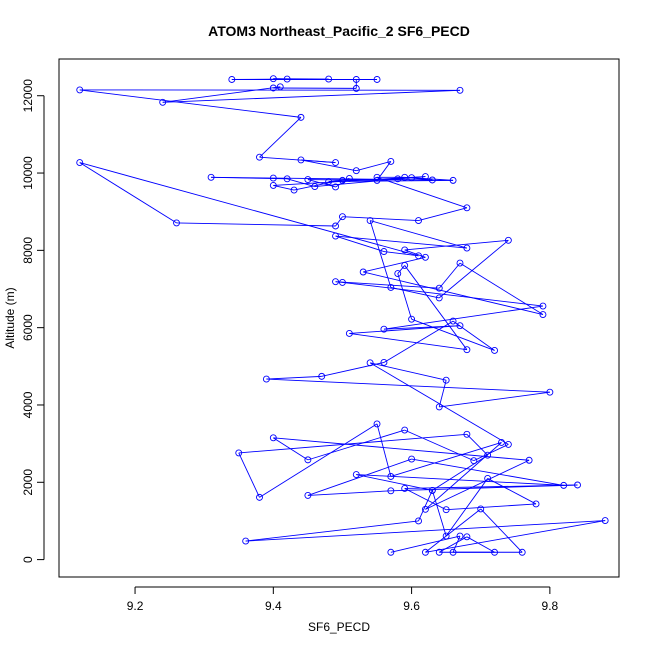 This screenshot has height=650, width=650. I want to click on y-tick-label: 2000, so click(28, 482).